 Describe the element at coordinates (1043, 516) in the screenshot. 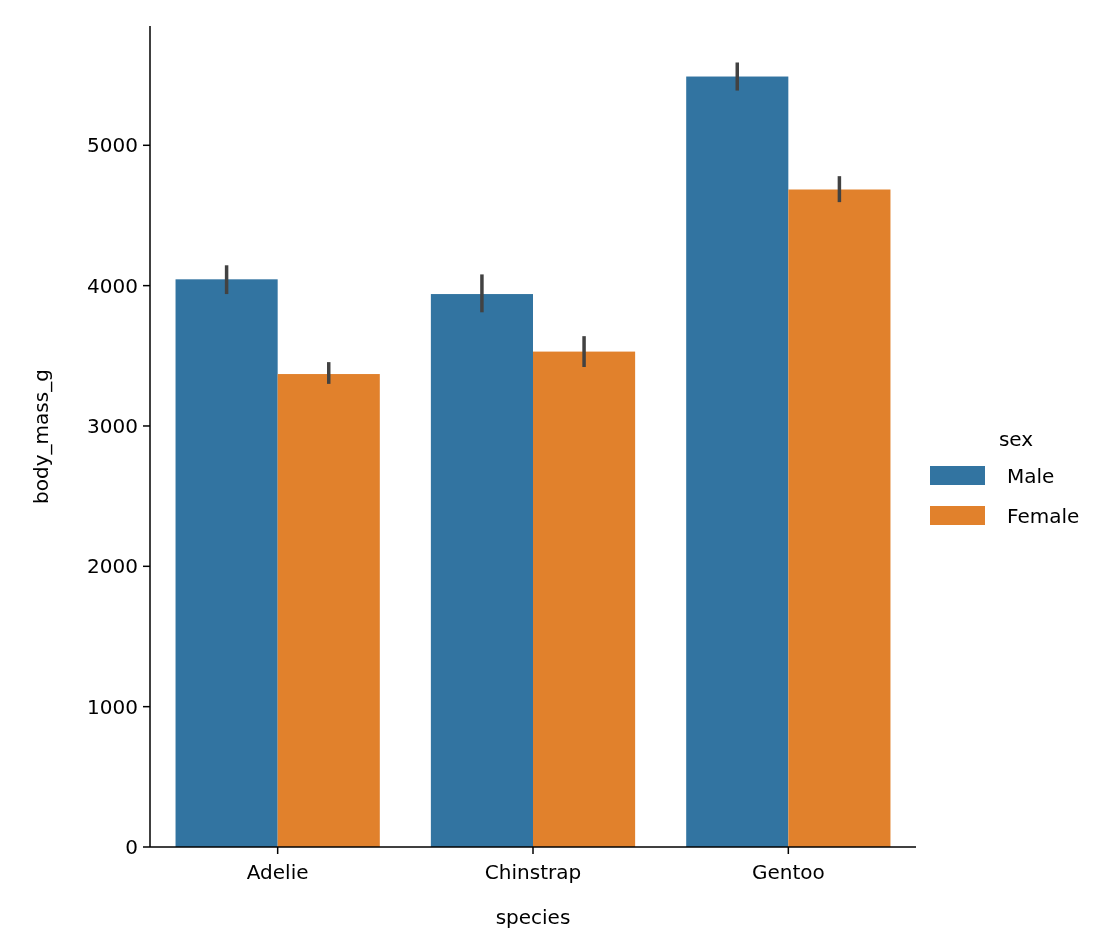

I see `legend-label: Female` at that location.